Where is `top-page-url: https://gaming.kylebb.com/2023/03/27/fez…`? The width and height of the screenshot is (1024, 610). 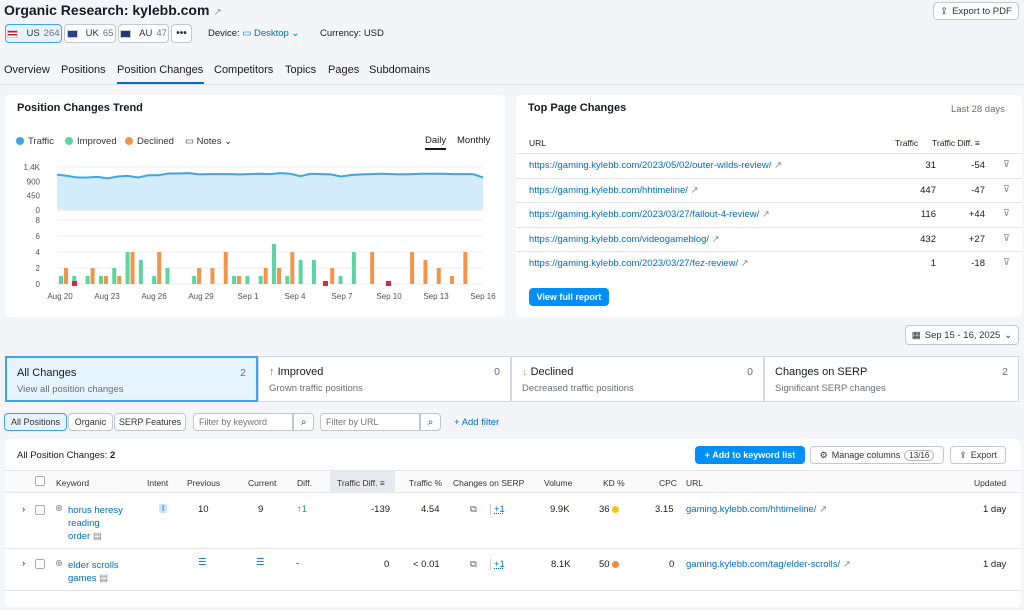
top-page-url: https://gaming.kylebb.com/2023/03/27/fez… is located at coordinates (639, 263).